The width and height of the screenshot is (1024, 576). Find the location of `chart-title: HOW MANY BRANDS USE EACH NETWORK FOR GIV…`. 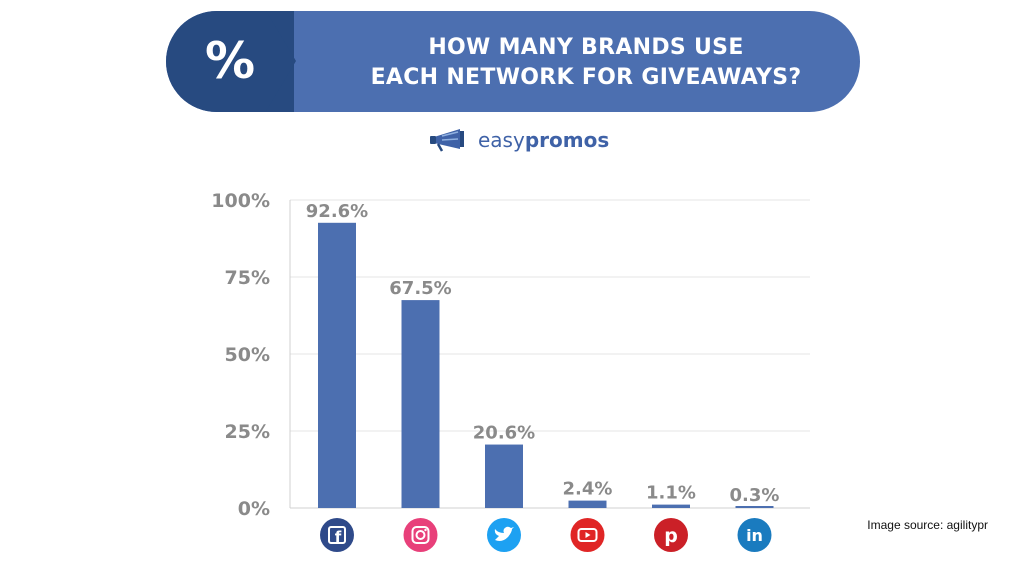

chart-title: HOW MANY BRANDS USE EACH NETWORK FOR GIV… is located at coordinates (586, 63).